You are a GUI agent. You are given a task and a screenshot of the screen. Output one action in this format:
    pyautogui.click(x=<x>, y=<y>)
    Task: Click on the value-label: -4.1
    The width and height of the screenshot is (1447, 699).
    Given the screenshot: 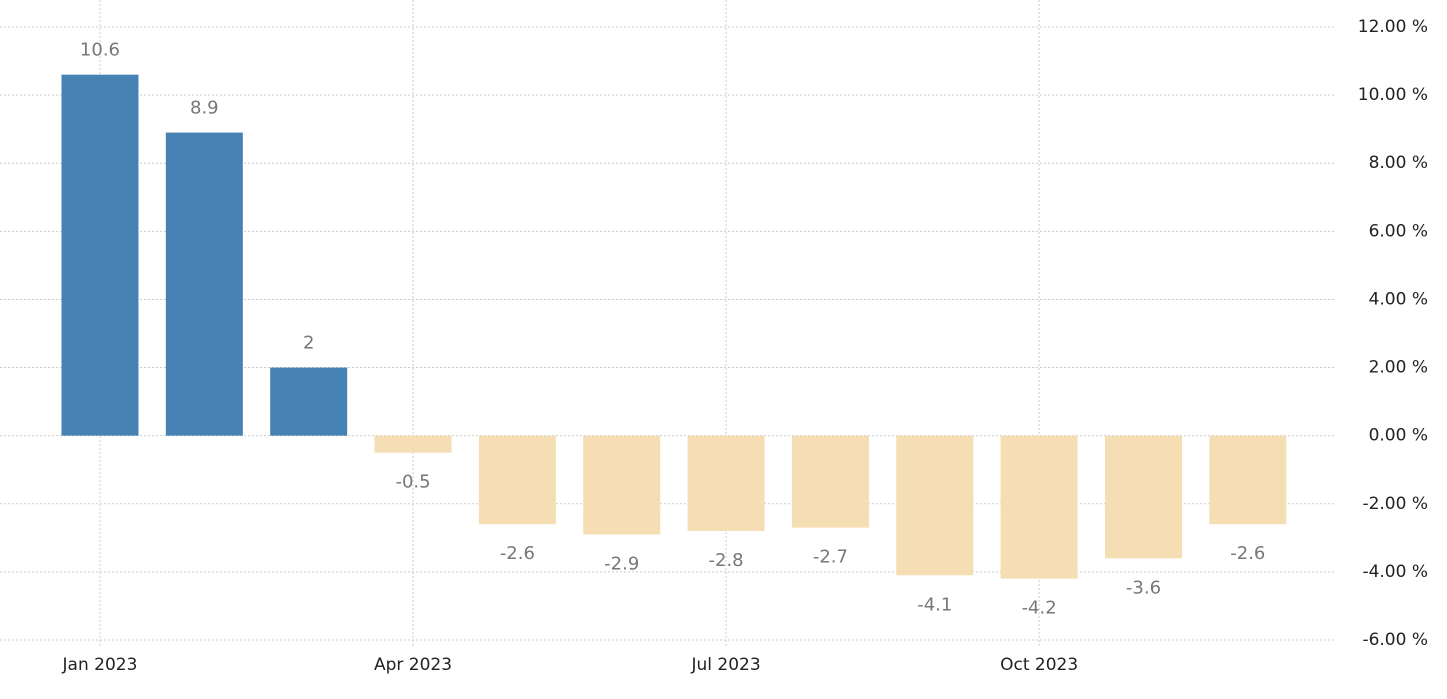 What is the action you would take?
    pyautogui.click(x=934, y=604)
    